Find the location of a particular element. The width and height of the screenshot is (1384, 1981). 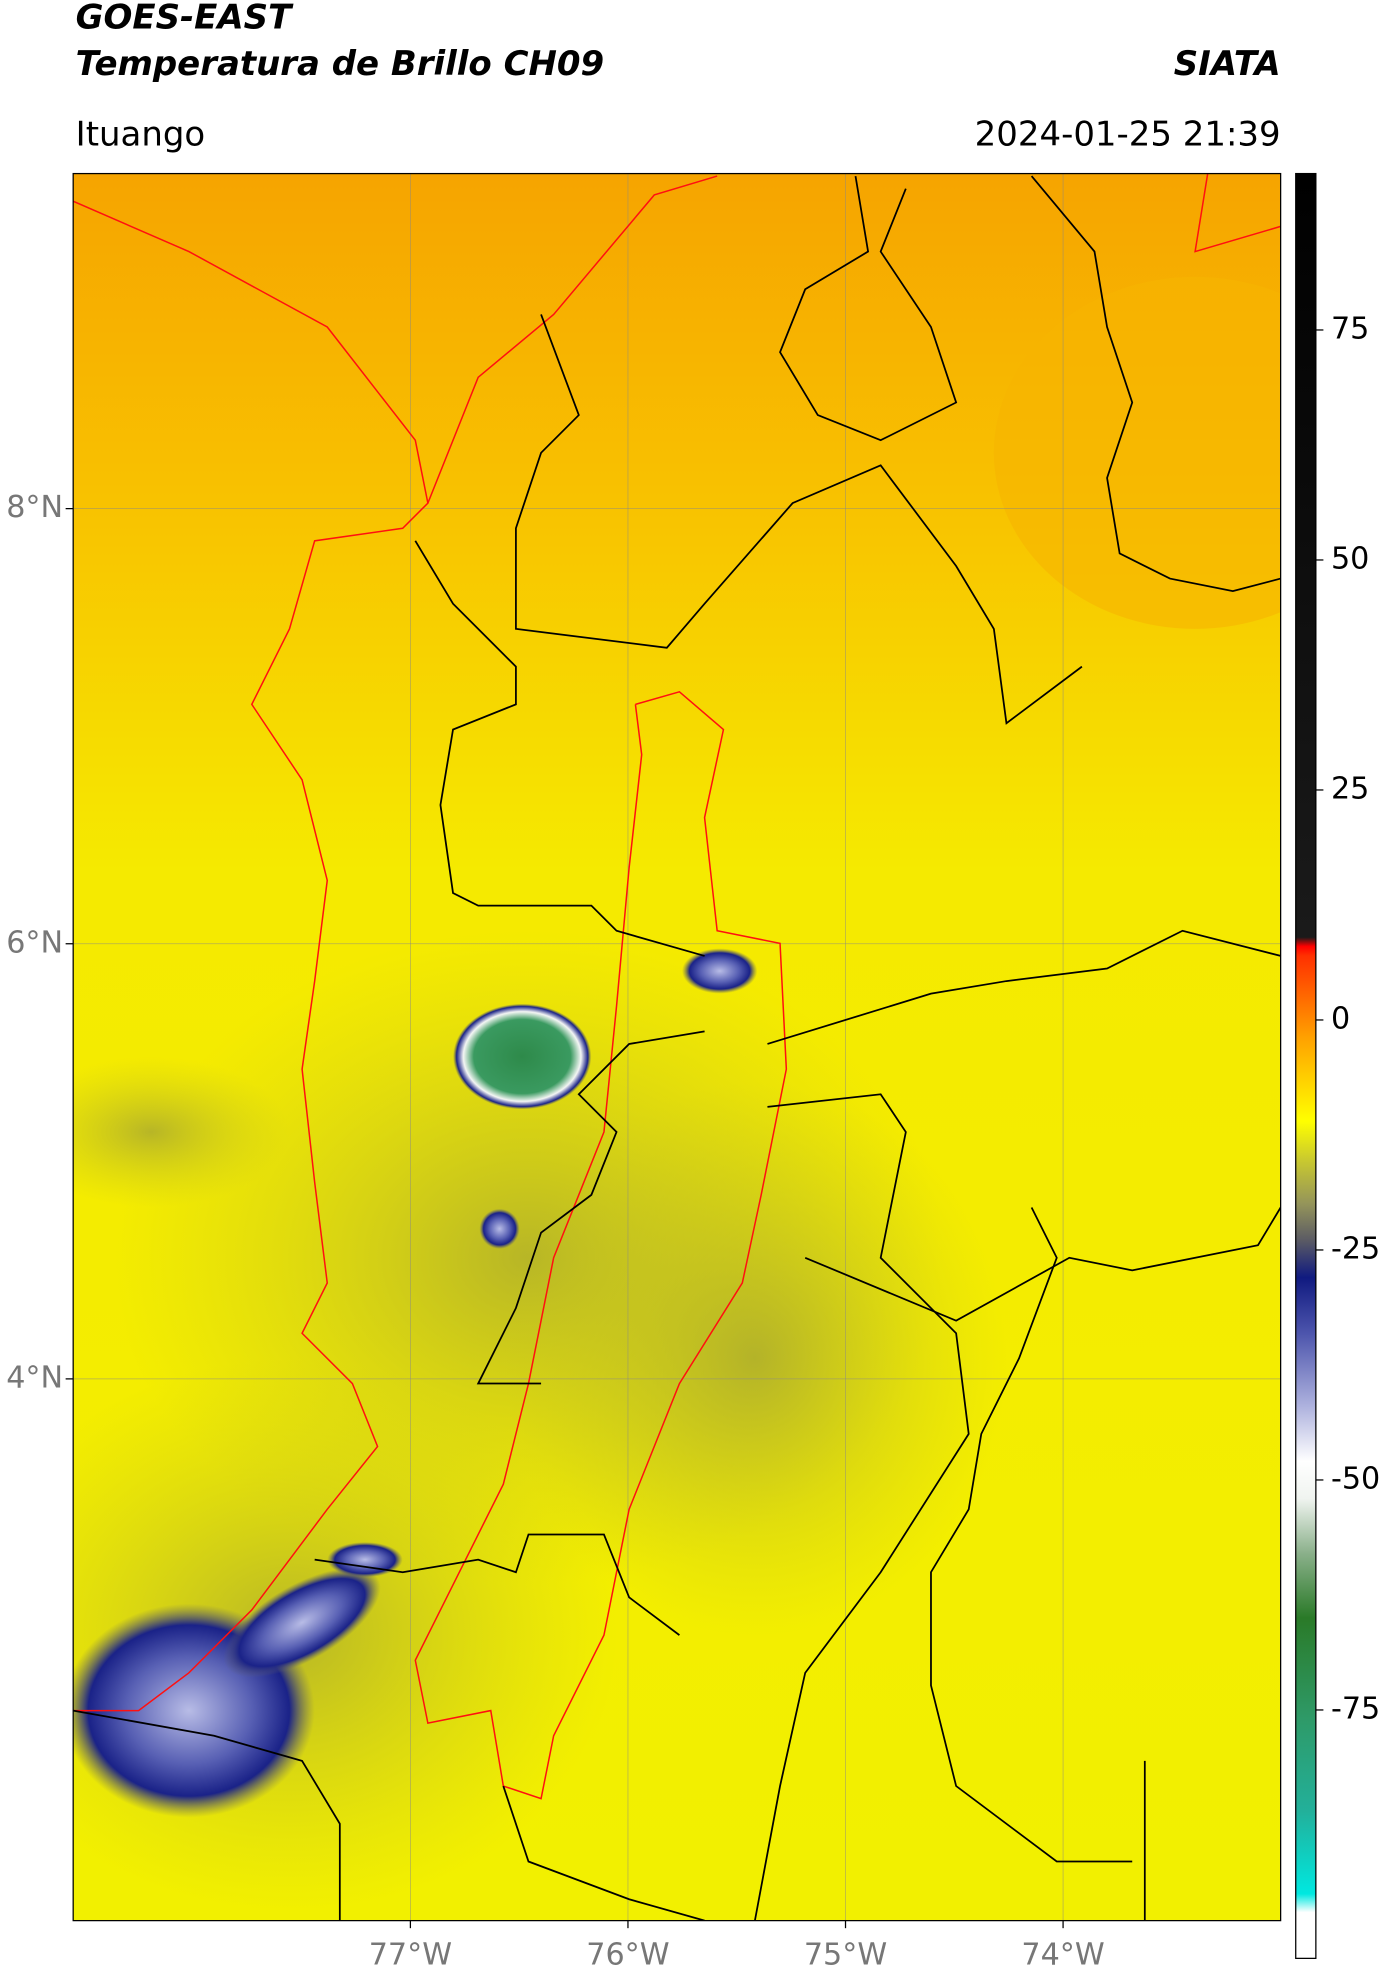

colorbar-tick-label: 75 is located at coordinates (1350, 328).